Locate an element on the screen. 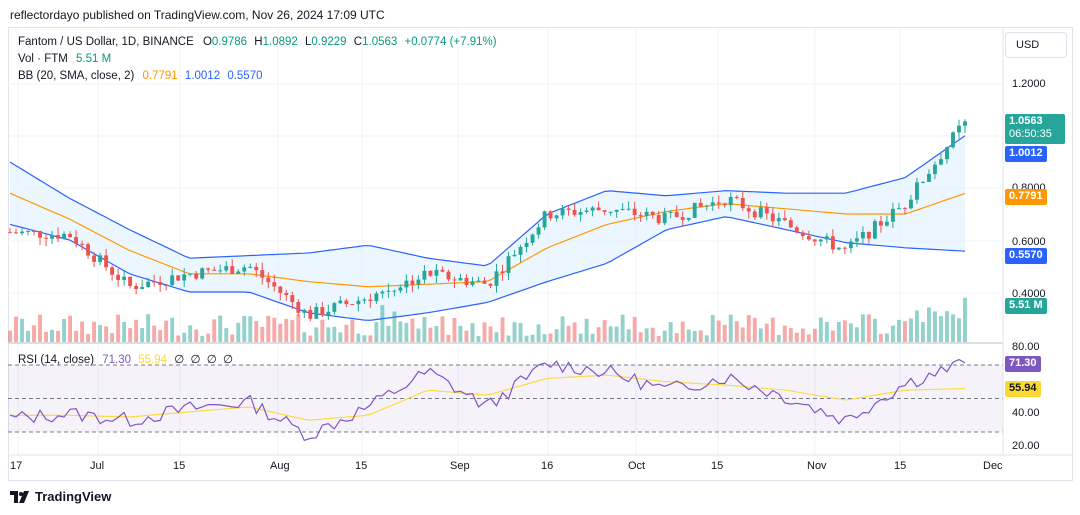 The height and width of the screenshot is (515, 1080). rsi-tag: 71.30 is located at coordinates (1023, 364).